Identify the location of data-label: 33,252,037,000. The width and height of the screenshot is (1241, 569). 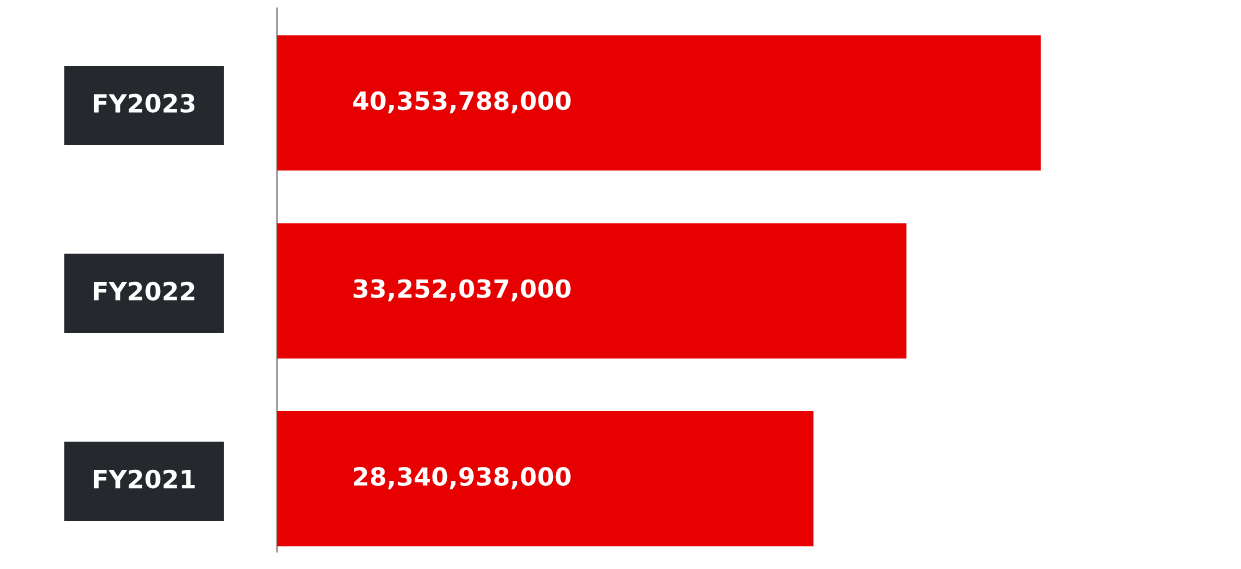
(462, 290).